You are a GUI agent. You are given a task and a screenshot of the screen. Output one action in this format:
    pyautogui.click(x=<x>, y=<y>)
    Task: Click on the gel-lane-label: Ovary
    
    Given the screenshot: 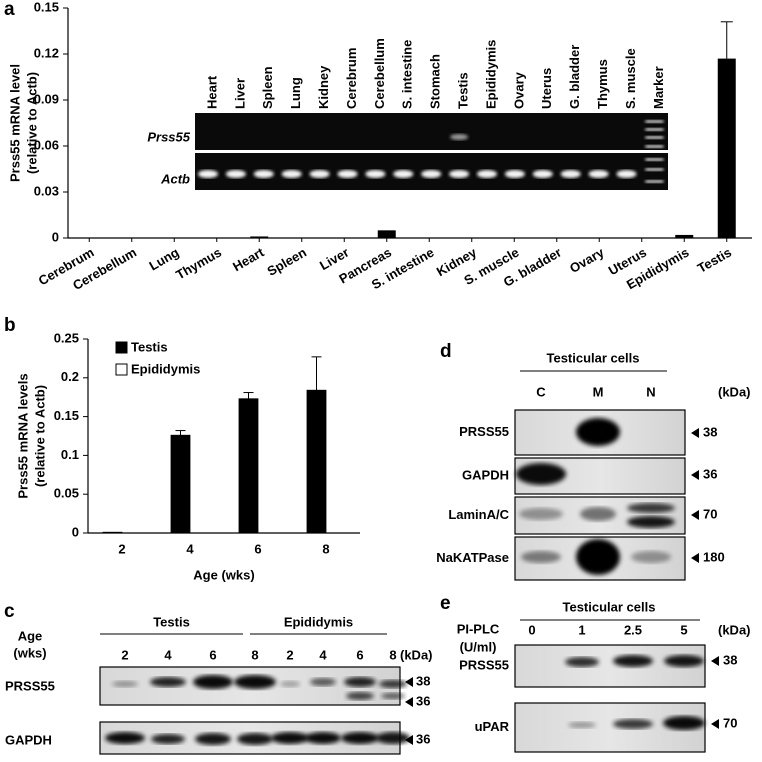 What is the action you would take?
    pyautogui.click(x=518, y=90)
    